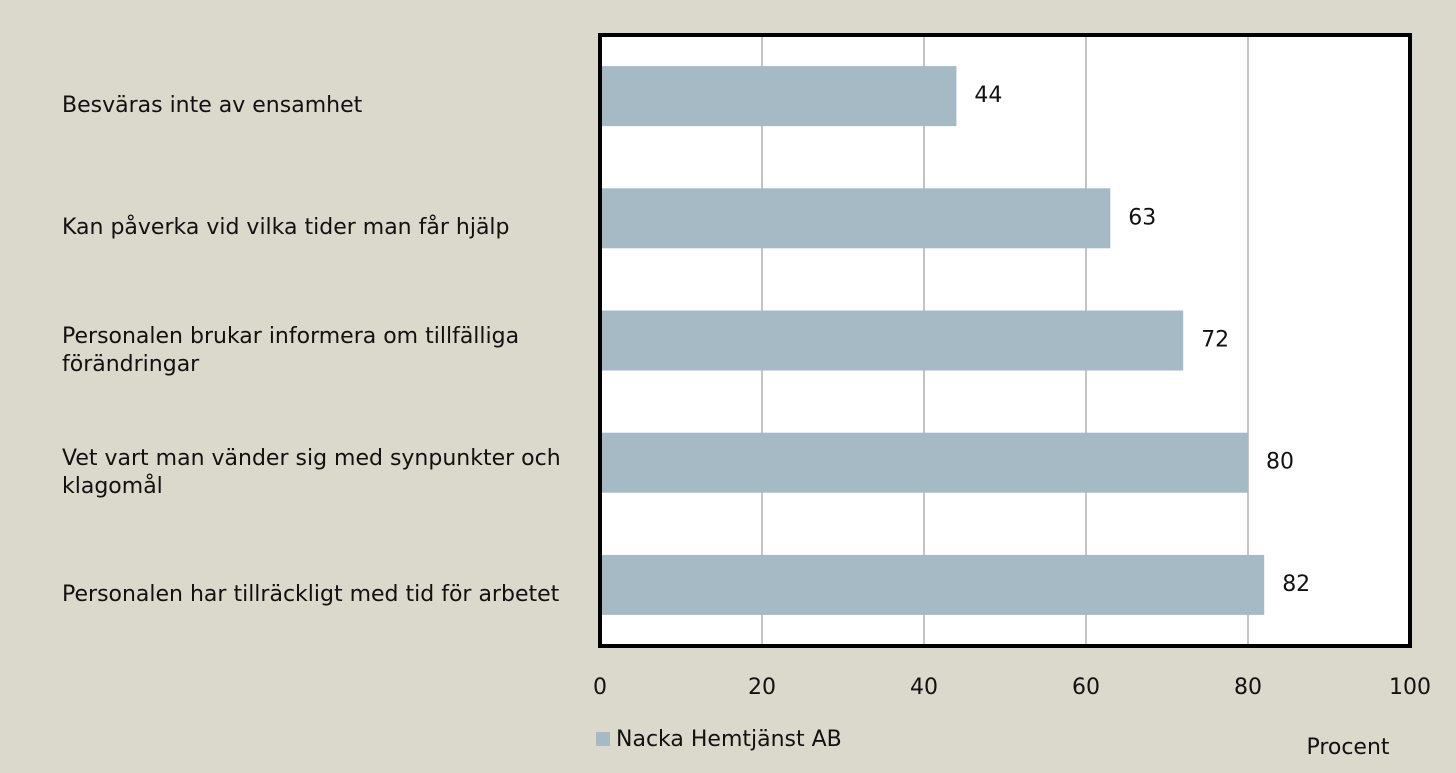 The width and height of the screenshot is (1456, 773). Describe the element at coordinates (1086, 687) in the screenshot. I see `x-tick-label: 60` at that location.